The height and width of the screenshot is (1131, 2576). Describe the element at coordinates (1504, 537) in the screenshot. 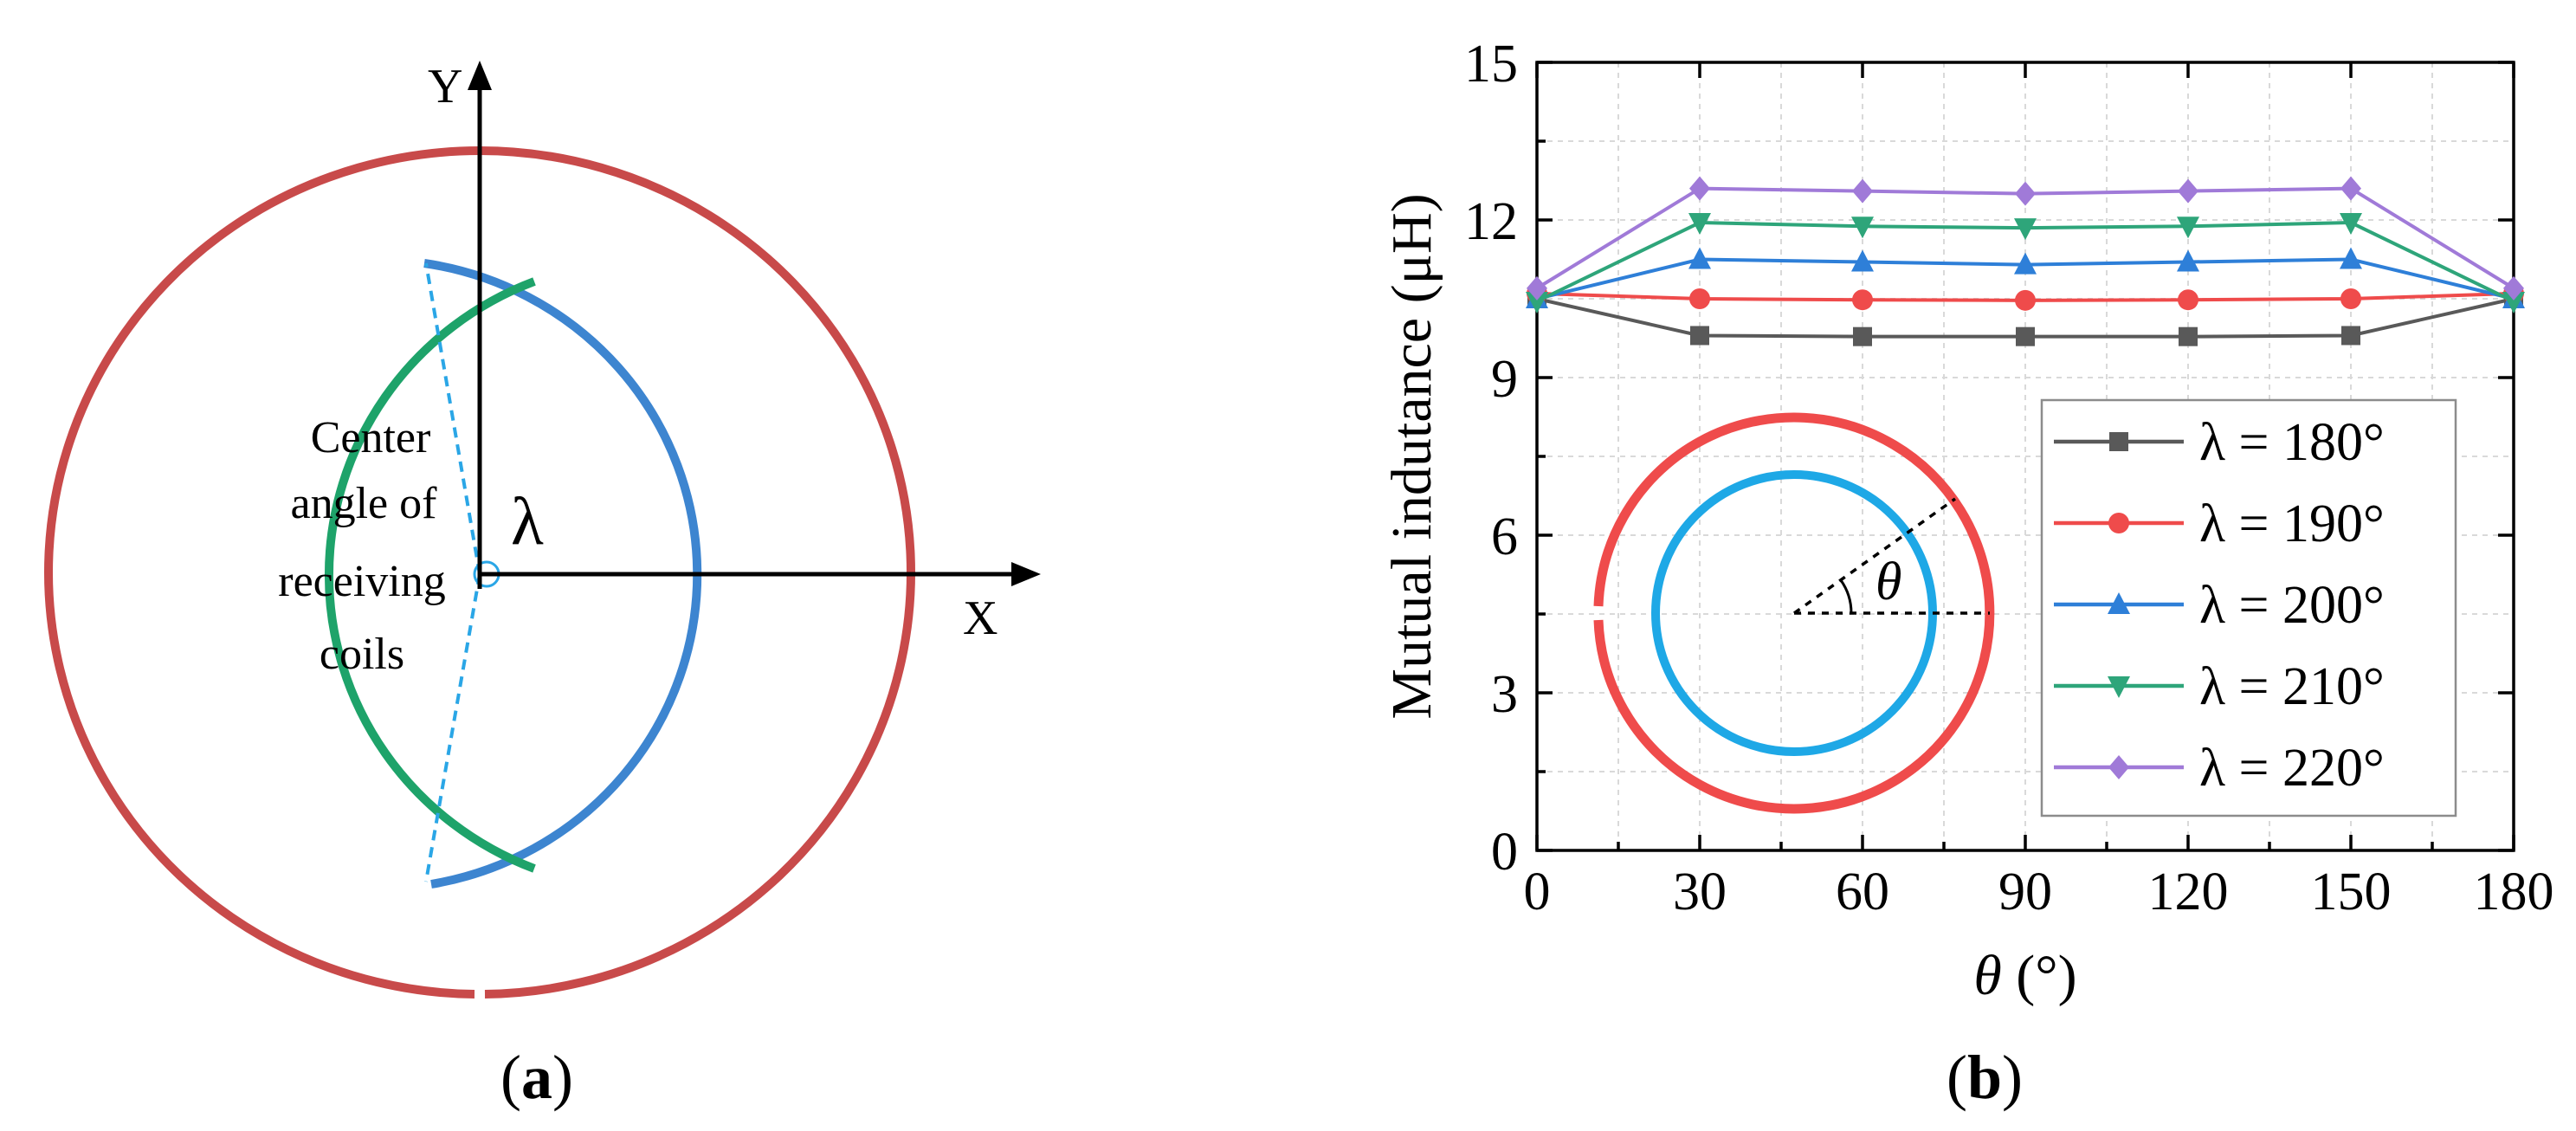

I see `y-tick-label: 6` at that location.